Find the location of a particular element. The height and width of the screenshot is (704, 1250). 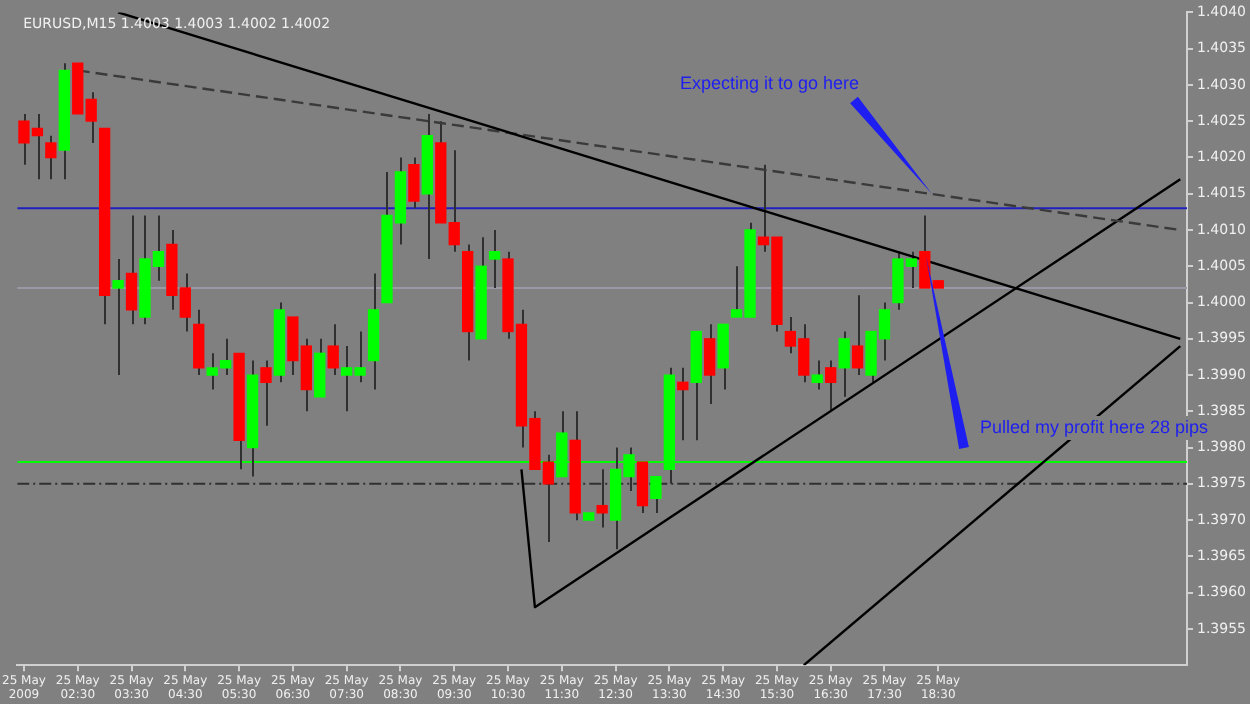

annotation: Pulled my profit here 28 pips is located at coordinates (1095, 426).